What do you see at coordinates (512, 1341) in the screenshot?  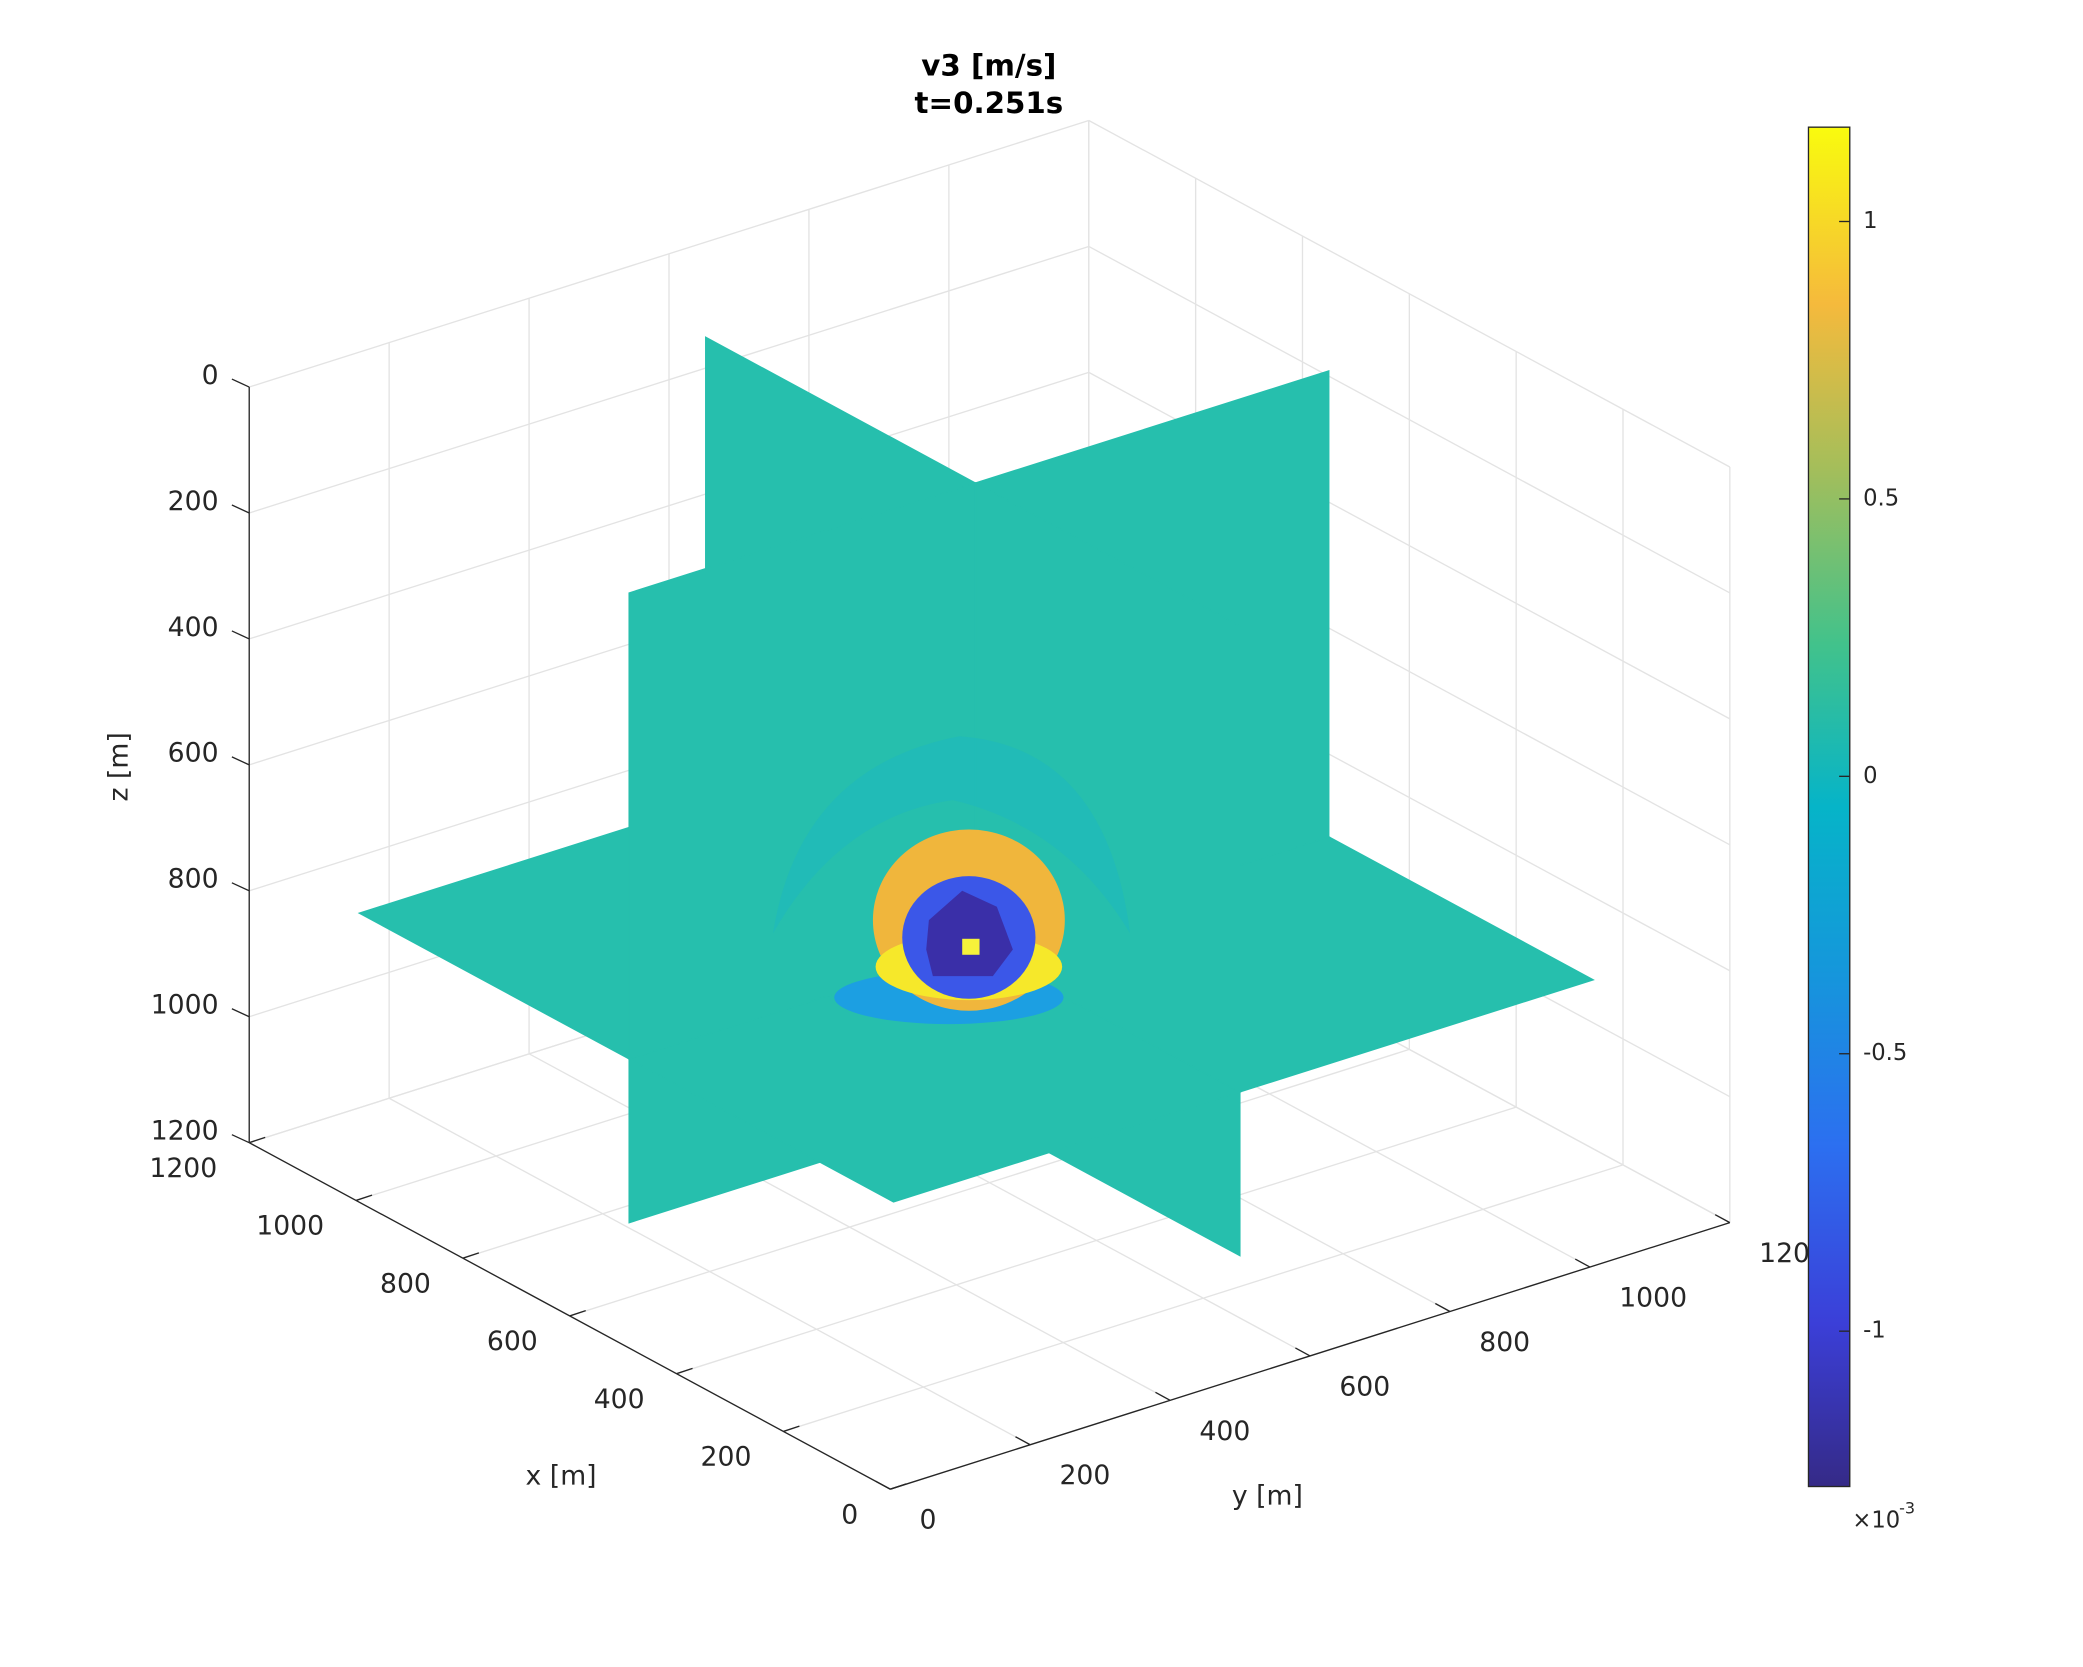 I see `x-tick-label: 600` at bounding box center [512, 1341].